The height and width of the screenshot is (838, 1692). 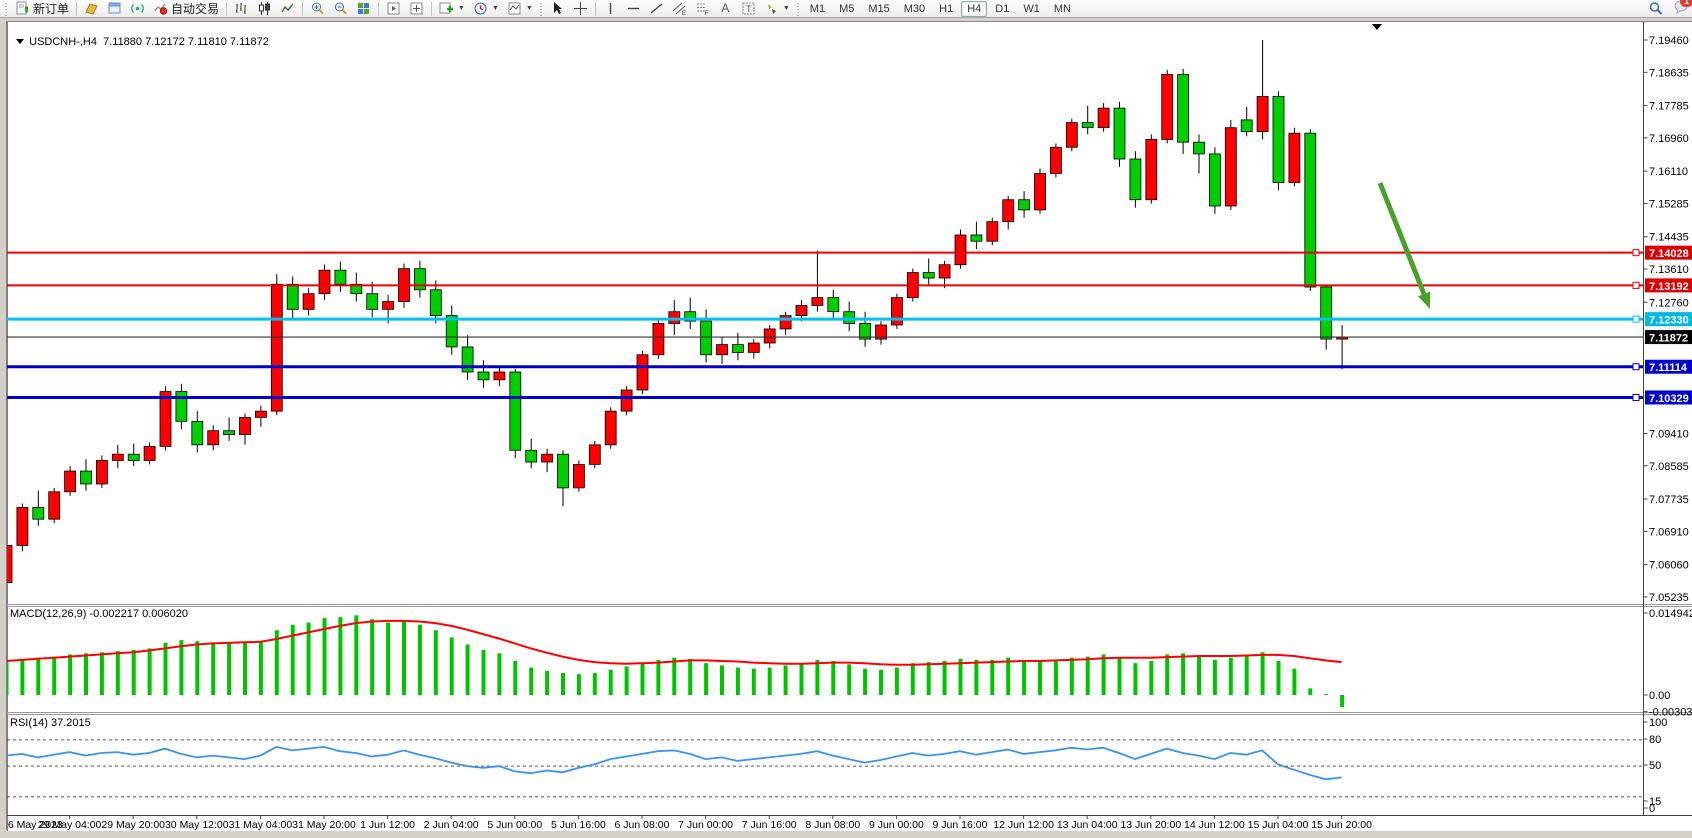 What do you see at coordinates (879, 8) in the screenshot?
I see `timeframe-button-M15: M15` at bounding box center [879, 8].